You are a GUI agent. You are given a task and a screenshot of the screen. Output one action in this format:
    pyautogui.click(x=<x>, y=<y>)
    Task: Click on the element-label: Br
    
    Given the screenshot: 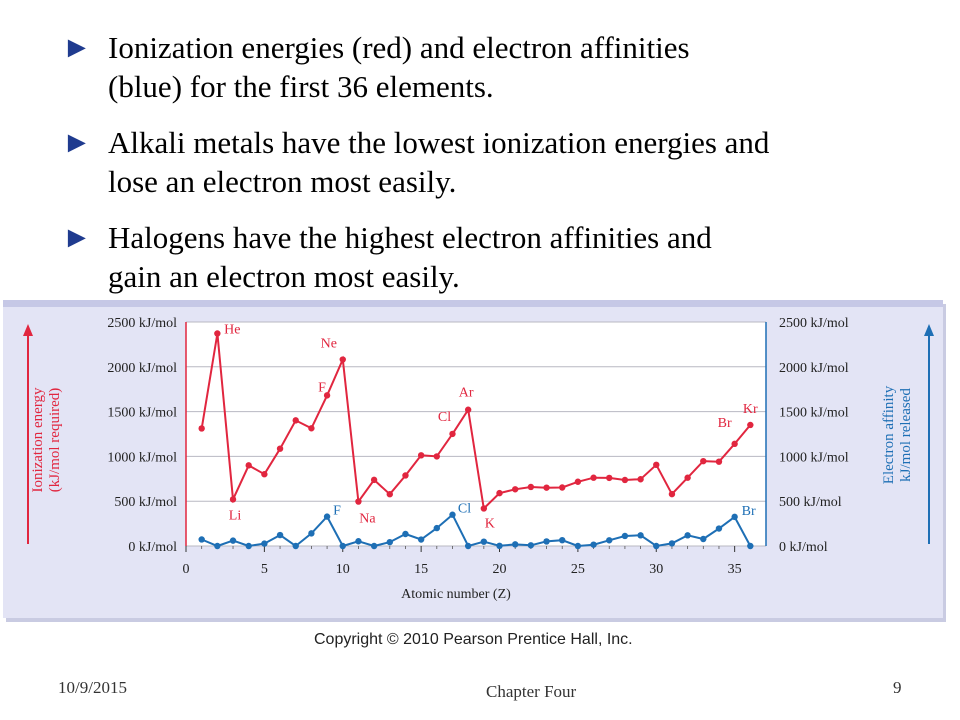 What is the action you would take?
    pyautogui.click(x=749, y=511)
    